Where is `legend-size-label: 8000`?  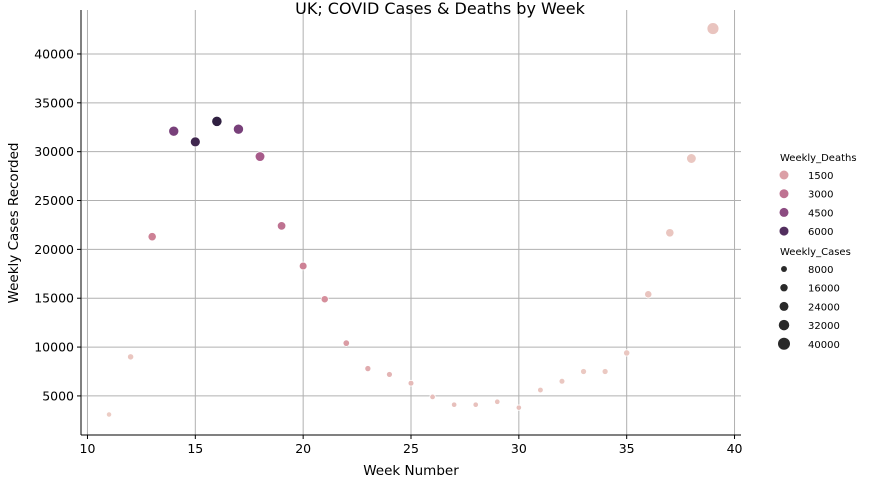
legend-size-label: 8000 is located at coordinates (820, 270).